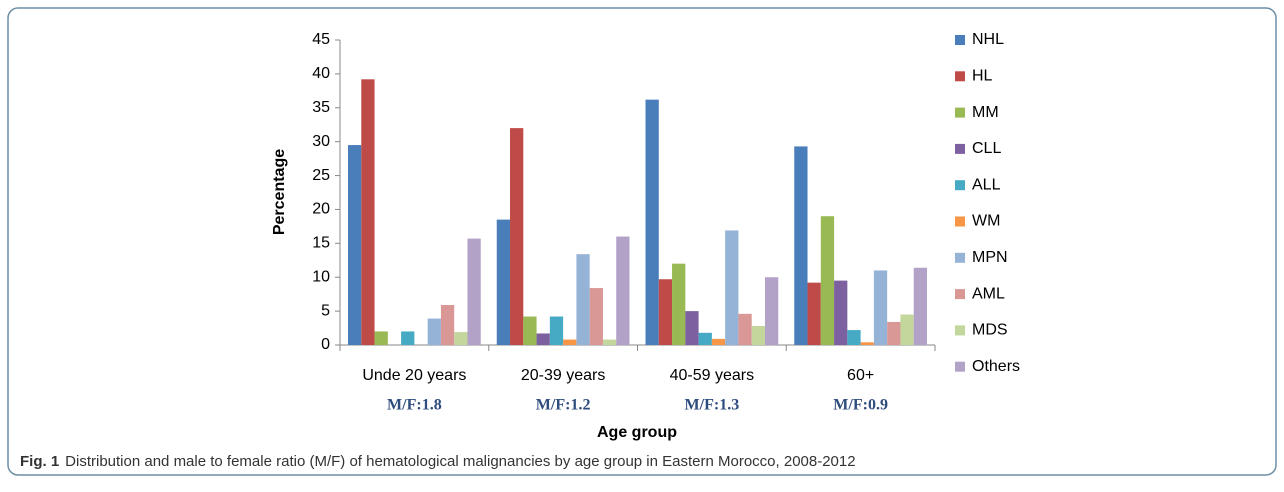  What do you see at coordinates (990, 330) in the screenshot?
I see `legend-label: MDS` at bounding box center [990, 330].